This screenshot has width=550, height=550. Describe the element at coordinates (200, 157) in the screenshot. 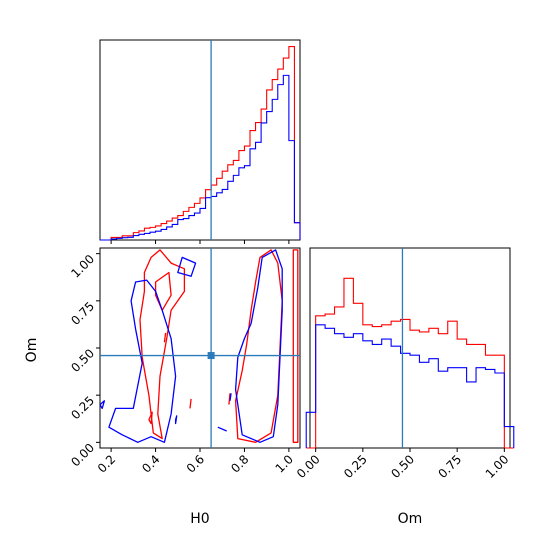

I see `h0-histogram-series-2-steps` at that location.